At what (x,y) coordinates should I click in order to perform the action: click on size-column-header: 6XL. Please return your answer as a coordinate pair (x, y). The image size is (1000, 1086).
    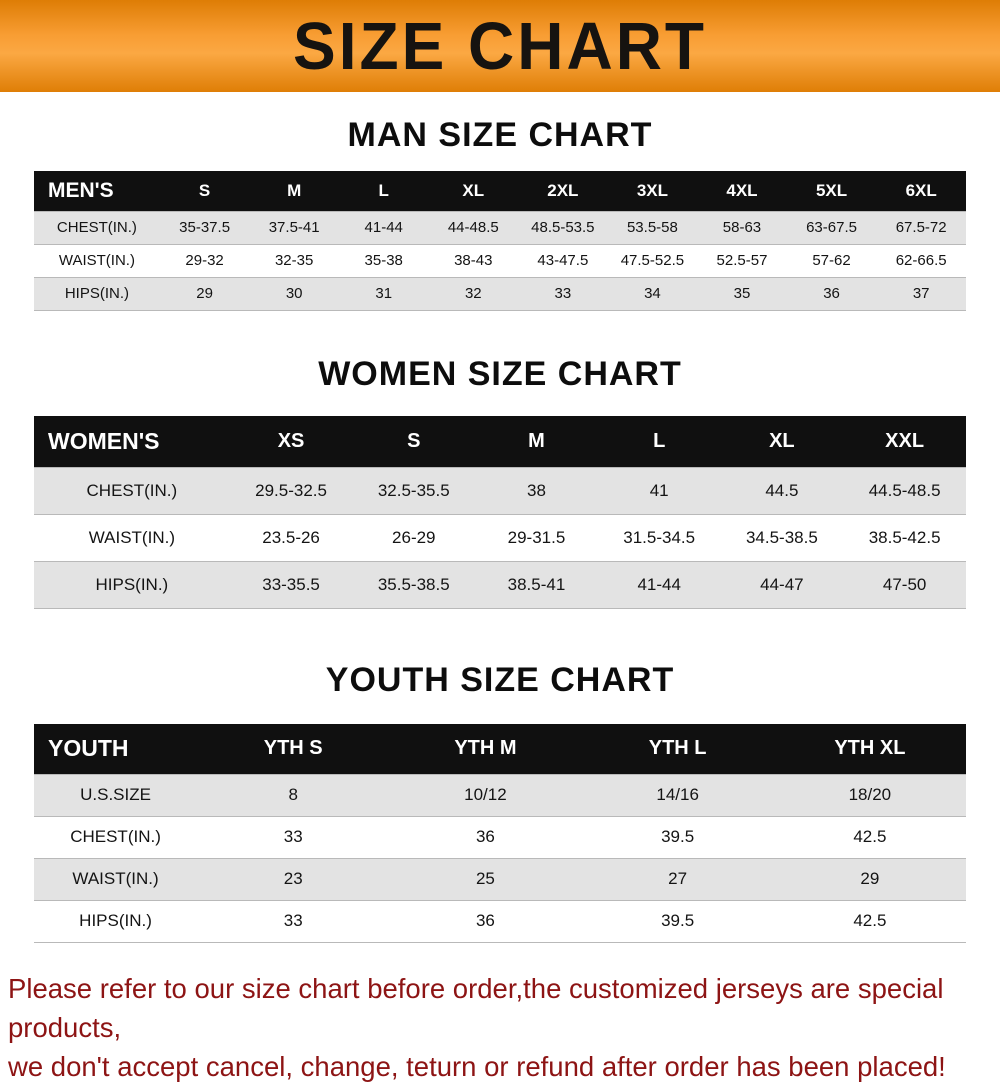
    Looking at the image, I should click on (921, 190).